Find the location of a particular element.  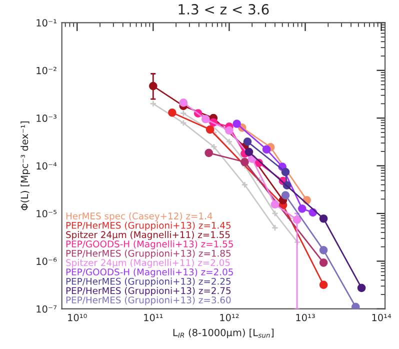

chart-title: 1.3 < z < 3.6 is located at coordinates (223, 9).